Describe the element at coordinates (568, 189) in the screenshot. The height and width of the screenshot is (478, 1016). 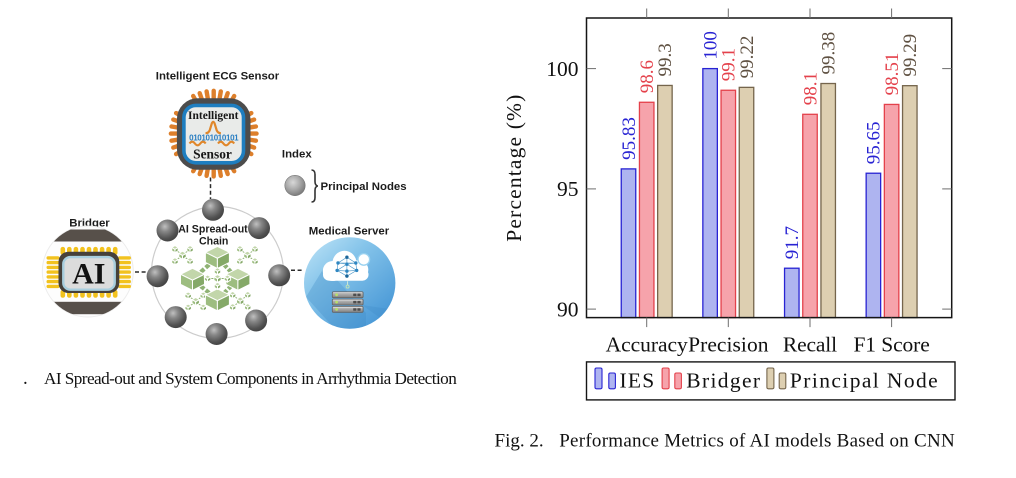
I see `svg-text: 95` at that location.